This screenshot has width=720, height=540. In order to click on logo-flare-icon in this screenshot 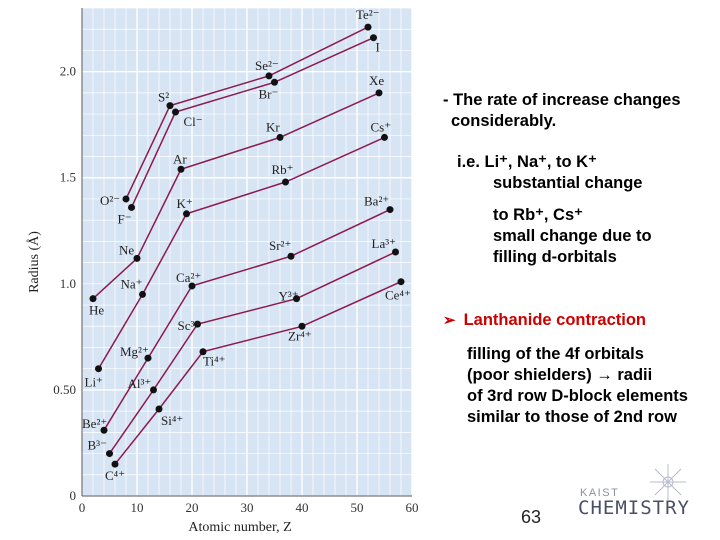, I will do `click(668, 482)`.